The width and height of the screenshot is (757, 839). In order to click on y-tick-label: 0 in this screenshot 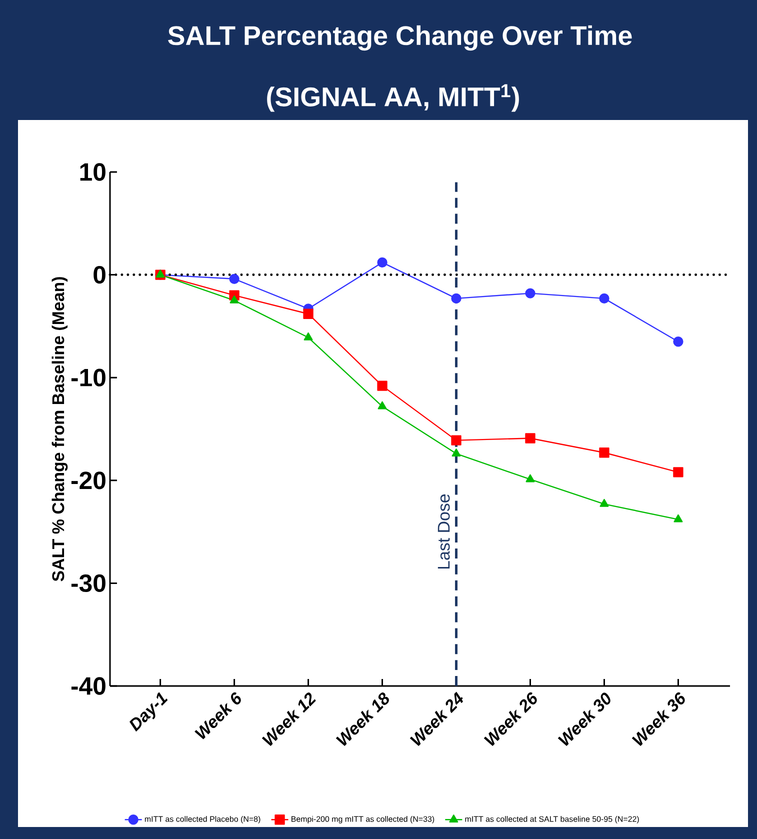, I will do `click(100, 275)`.